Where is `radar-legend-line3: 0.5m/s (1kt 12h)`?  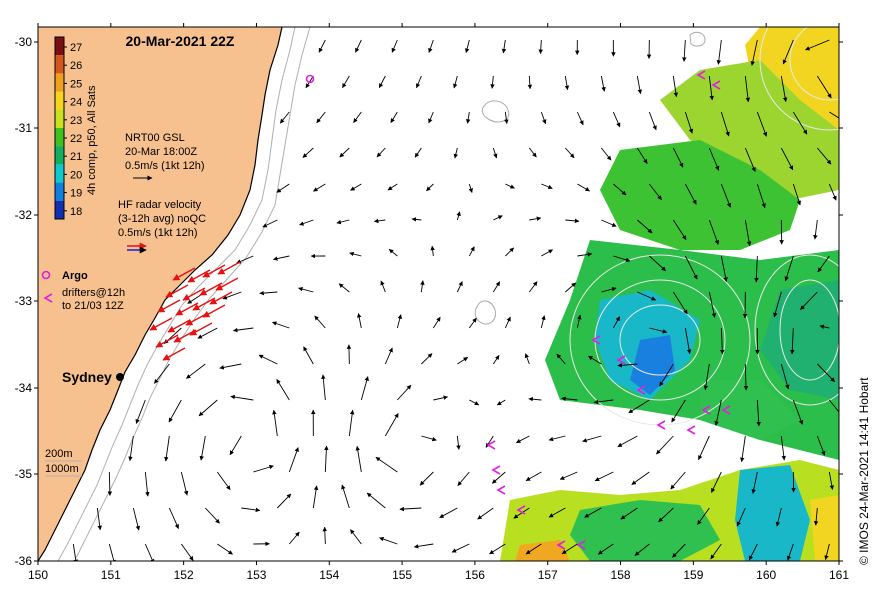
radar-legend-line3: 0.5m/s (1kt 12h) is located at coordinates (157, 233).